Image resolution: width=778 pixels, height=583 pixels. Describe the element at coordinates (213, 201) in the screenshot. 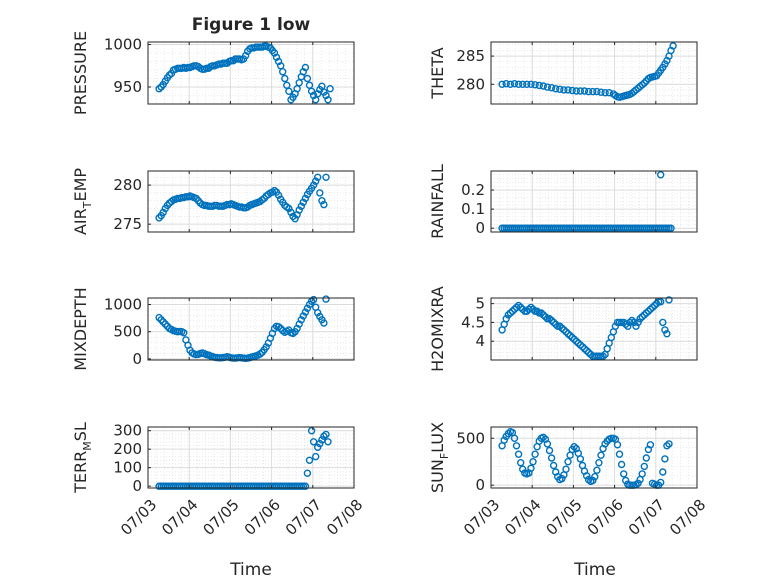

I see `panel-air_temp: 275 280 AIRTEMP` at that location.